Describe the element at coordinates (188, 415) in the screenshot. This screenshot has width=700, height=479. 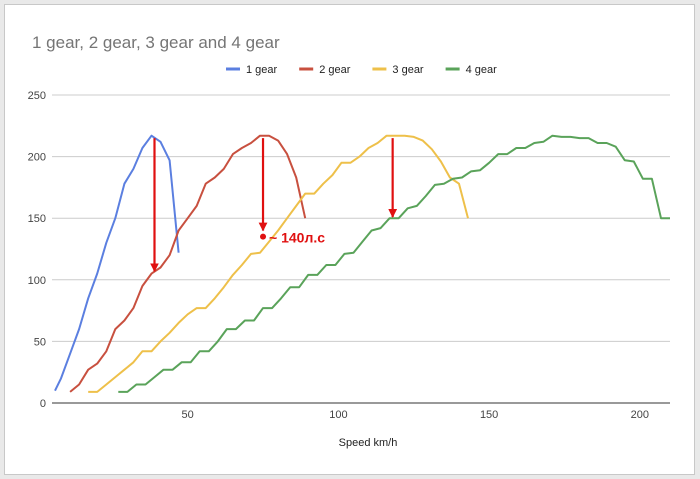
I see `x-tick-label: 50` at that location.